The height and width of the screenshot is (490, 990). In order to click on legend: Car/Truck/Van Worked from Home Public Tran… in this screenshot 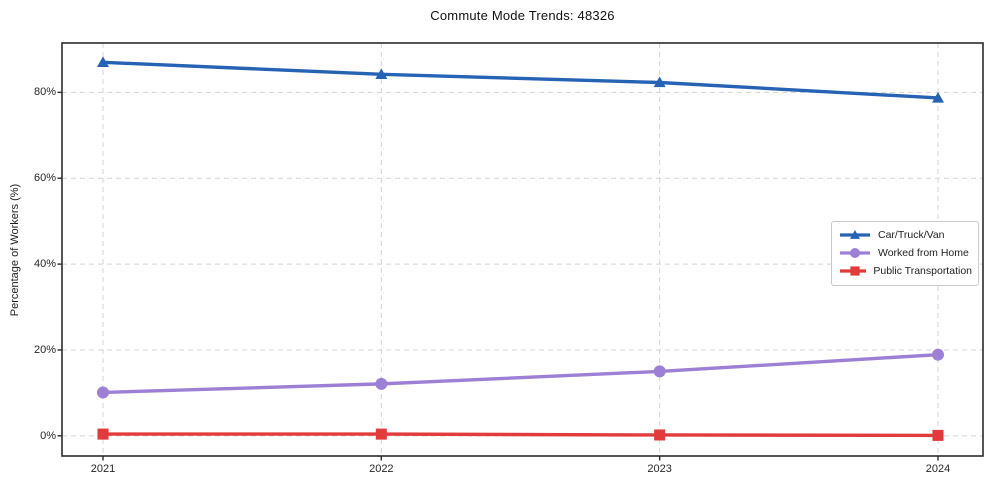, I will do `click(905, 253)`.